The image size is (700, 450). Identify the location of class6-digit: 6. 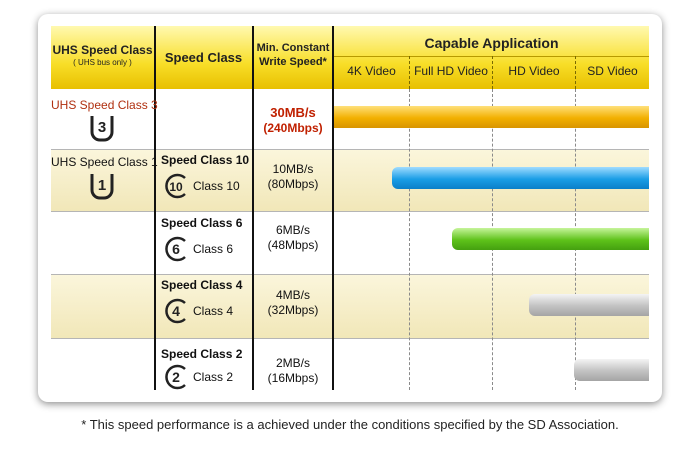
(176, 249).